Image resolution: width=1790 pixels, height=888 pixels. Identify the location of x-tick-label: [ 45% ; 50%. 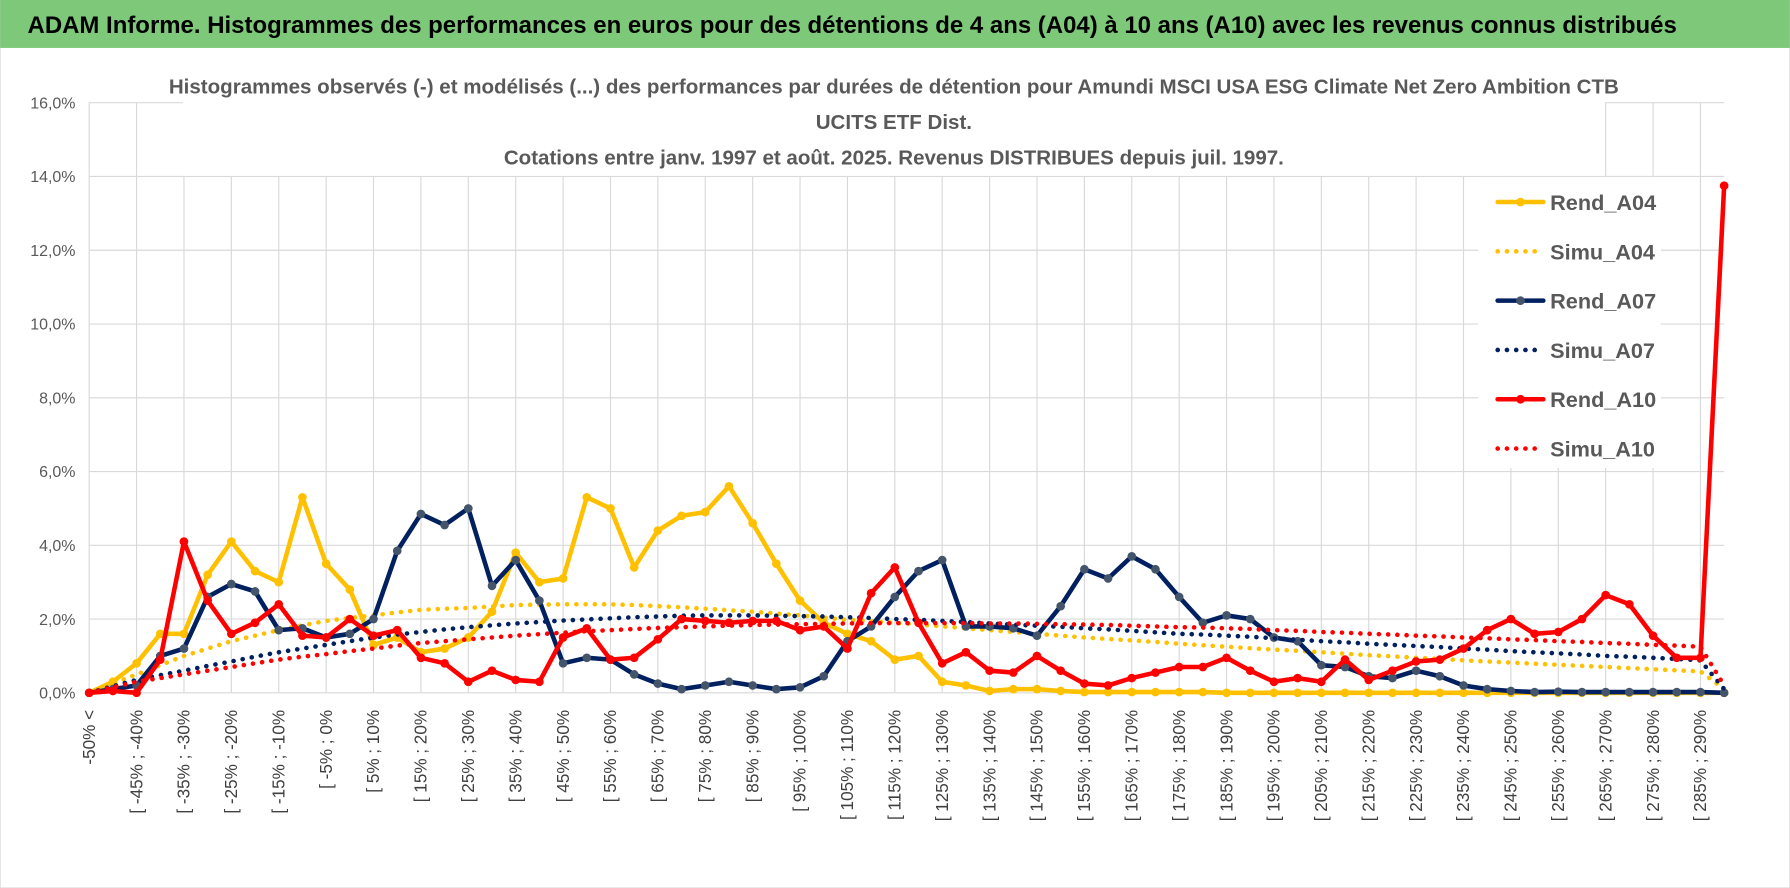
(563, 756).